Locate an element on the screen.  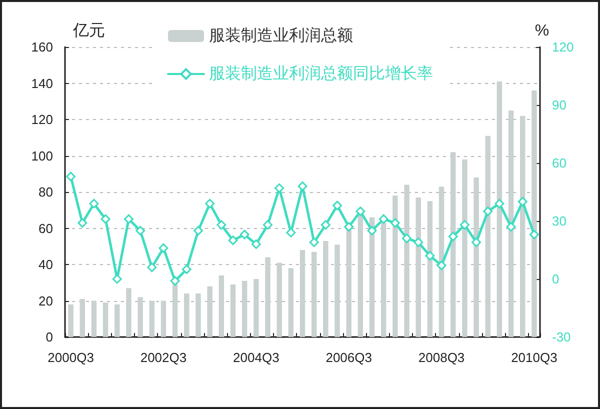
y2-tick-label: 30 is located at coordinates (559, 221).